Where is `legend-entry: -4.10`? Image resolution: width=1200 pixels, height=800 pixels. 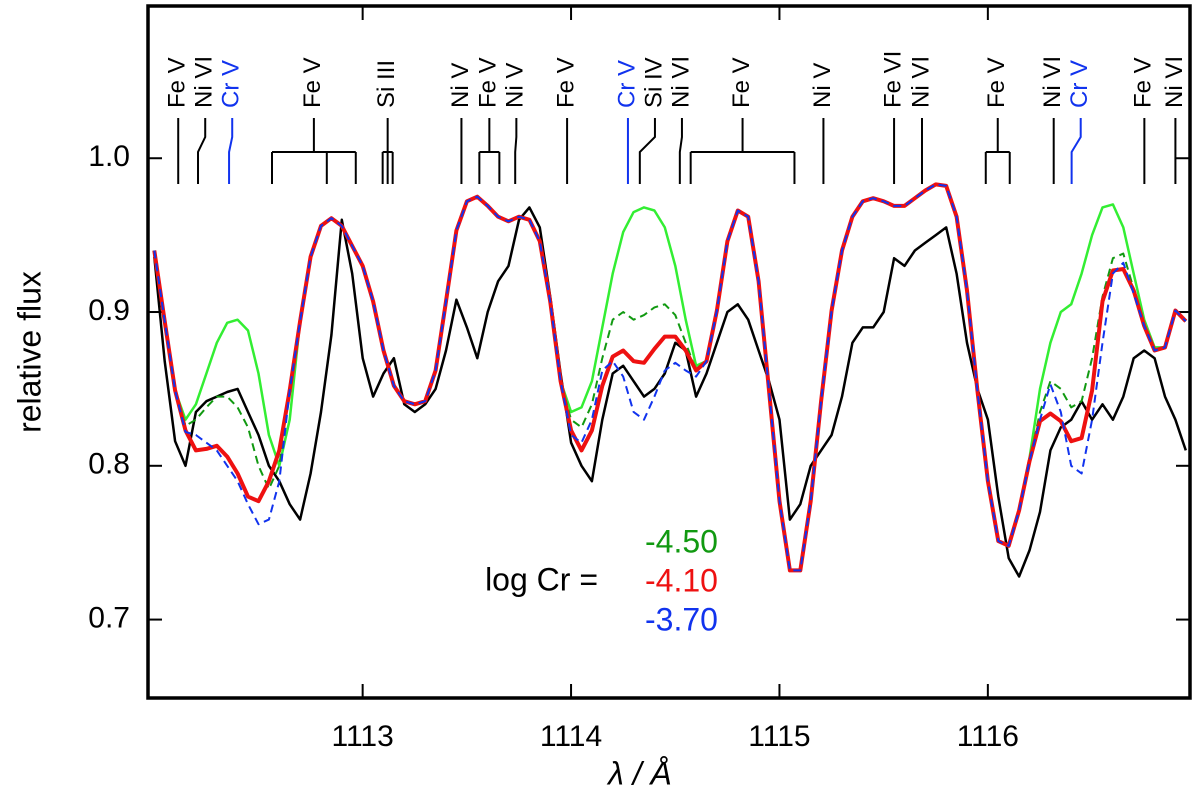
legend-entry: -4.10 is located at coordinates (681, 580).